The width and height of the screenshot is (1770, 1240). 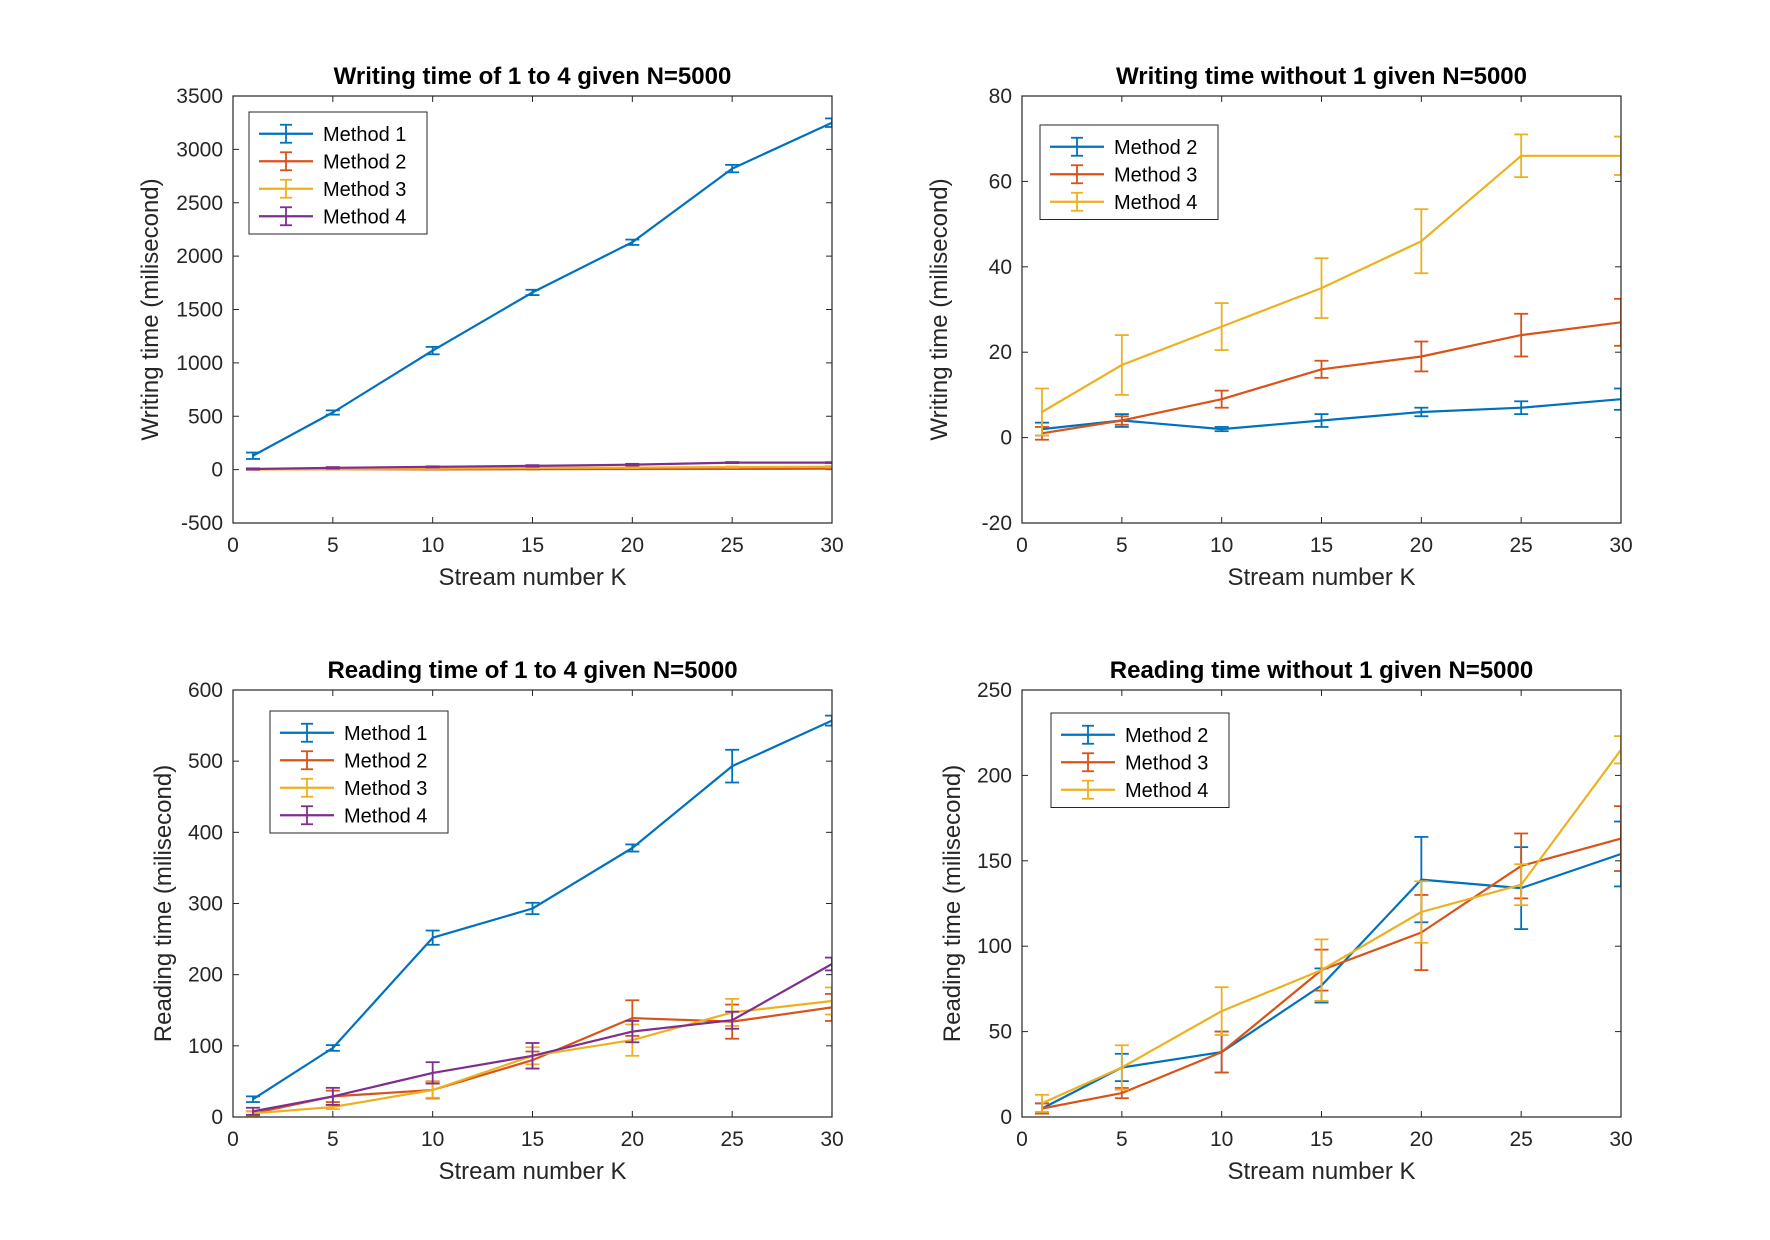 What do you see at coordinates (205, 975) in the screenshot?
I see `y-tick-label: 200` at bounding box center [205, 975].